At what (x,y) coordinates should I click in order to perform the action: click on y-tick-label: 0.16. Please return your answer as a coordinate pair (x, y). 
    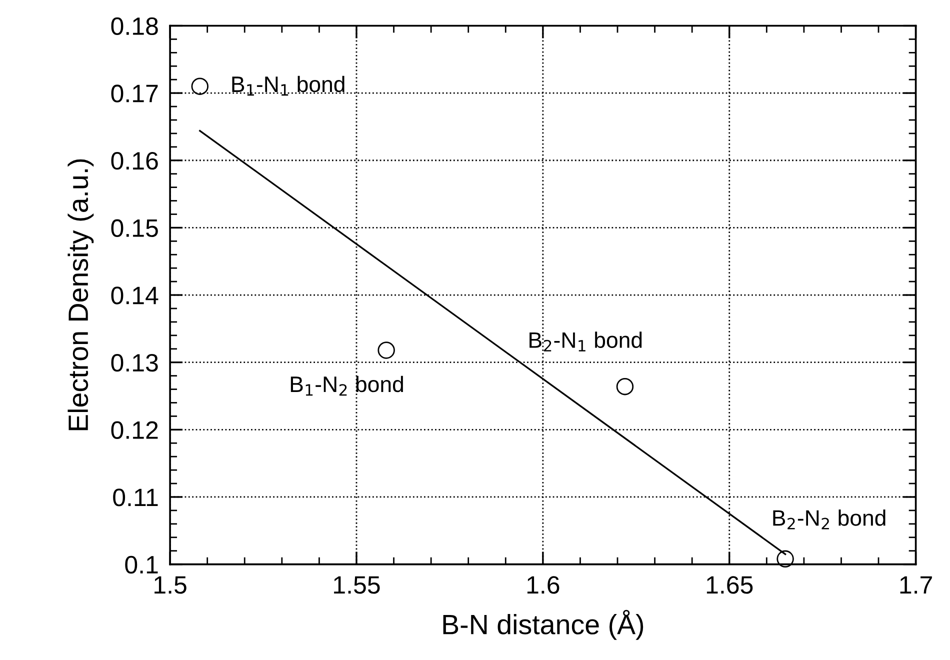
    Looking at the image, I should click on (134, 161).